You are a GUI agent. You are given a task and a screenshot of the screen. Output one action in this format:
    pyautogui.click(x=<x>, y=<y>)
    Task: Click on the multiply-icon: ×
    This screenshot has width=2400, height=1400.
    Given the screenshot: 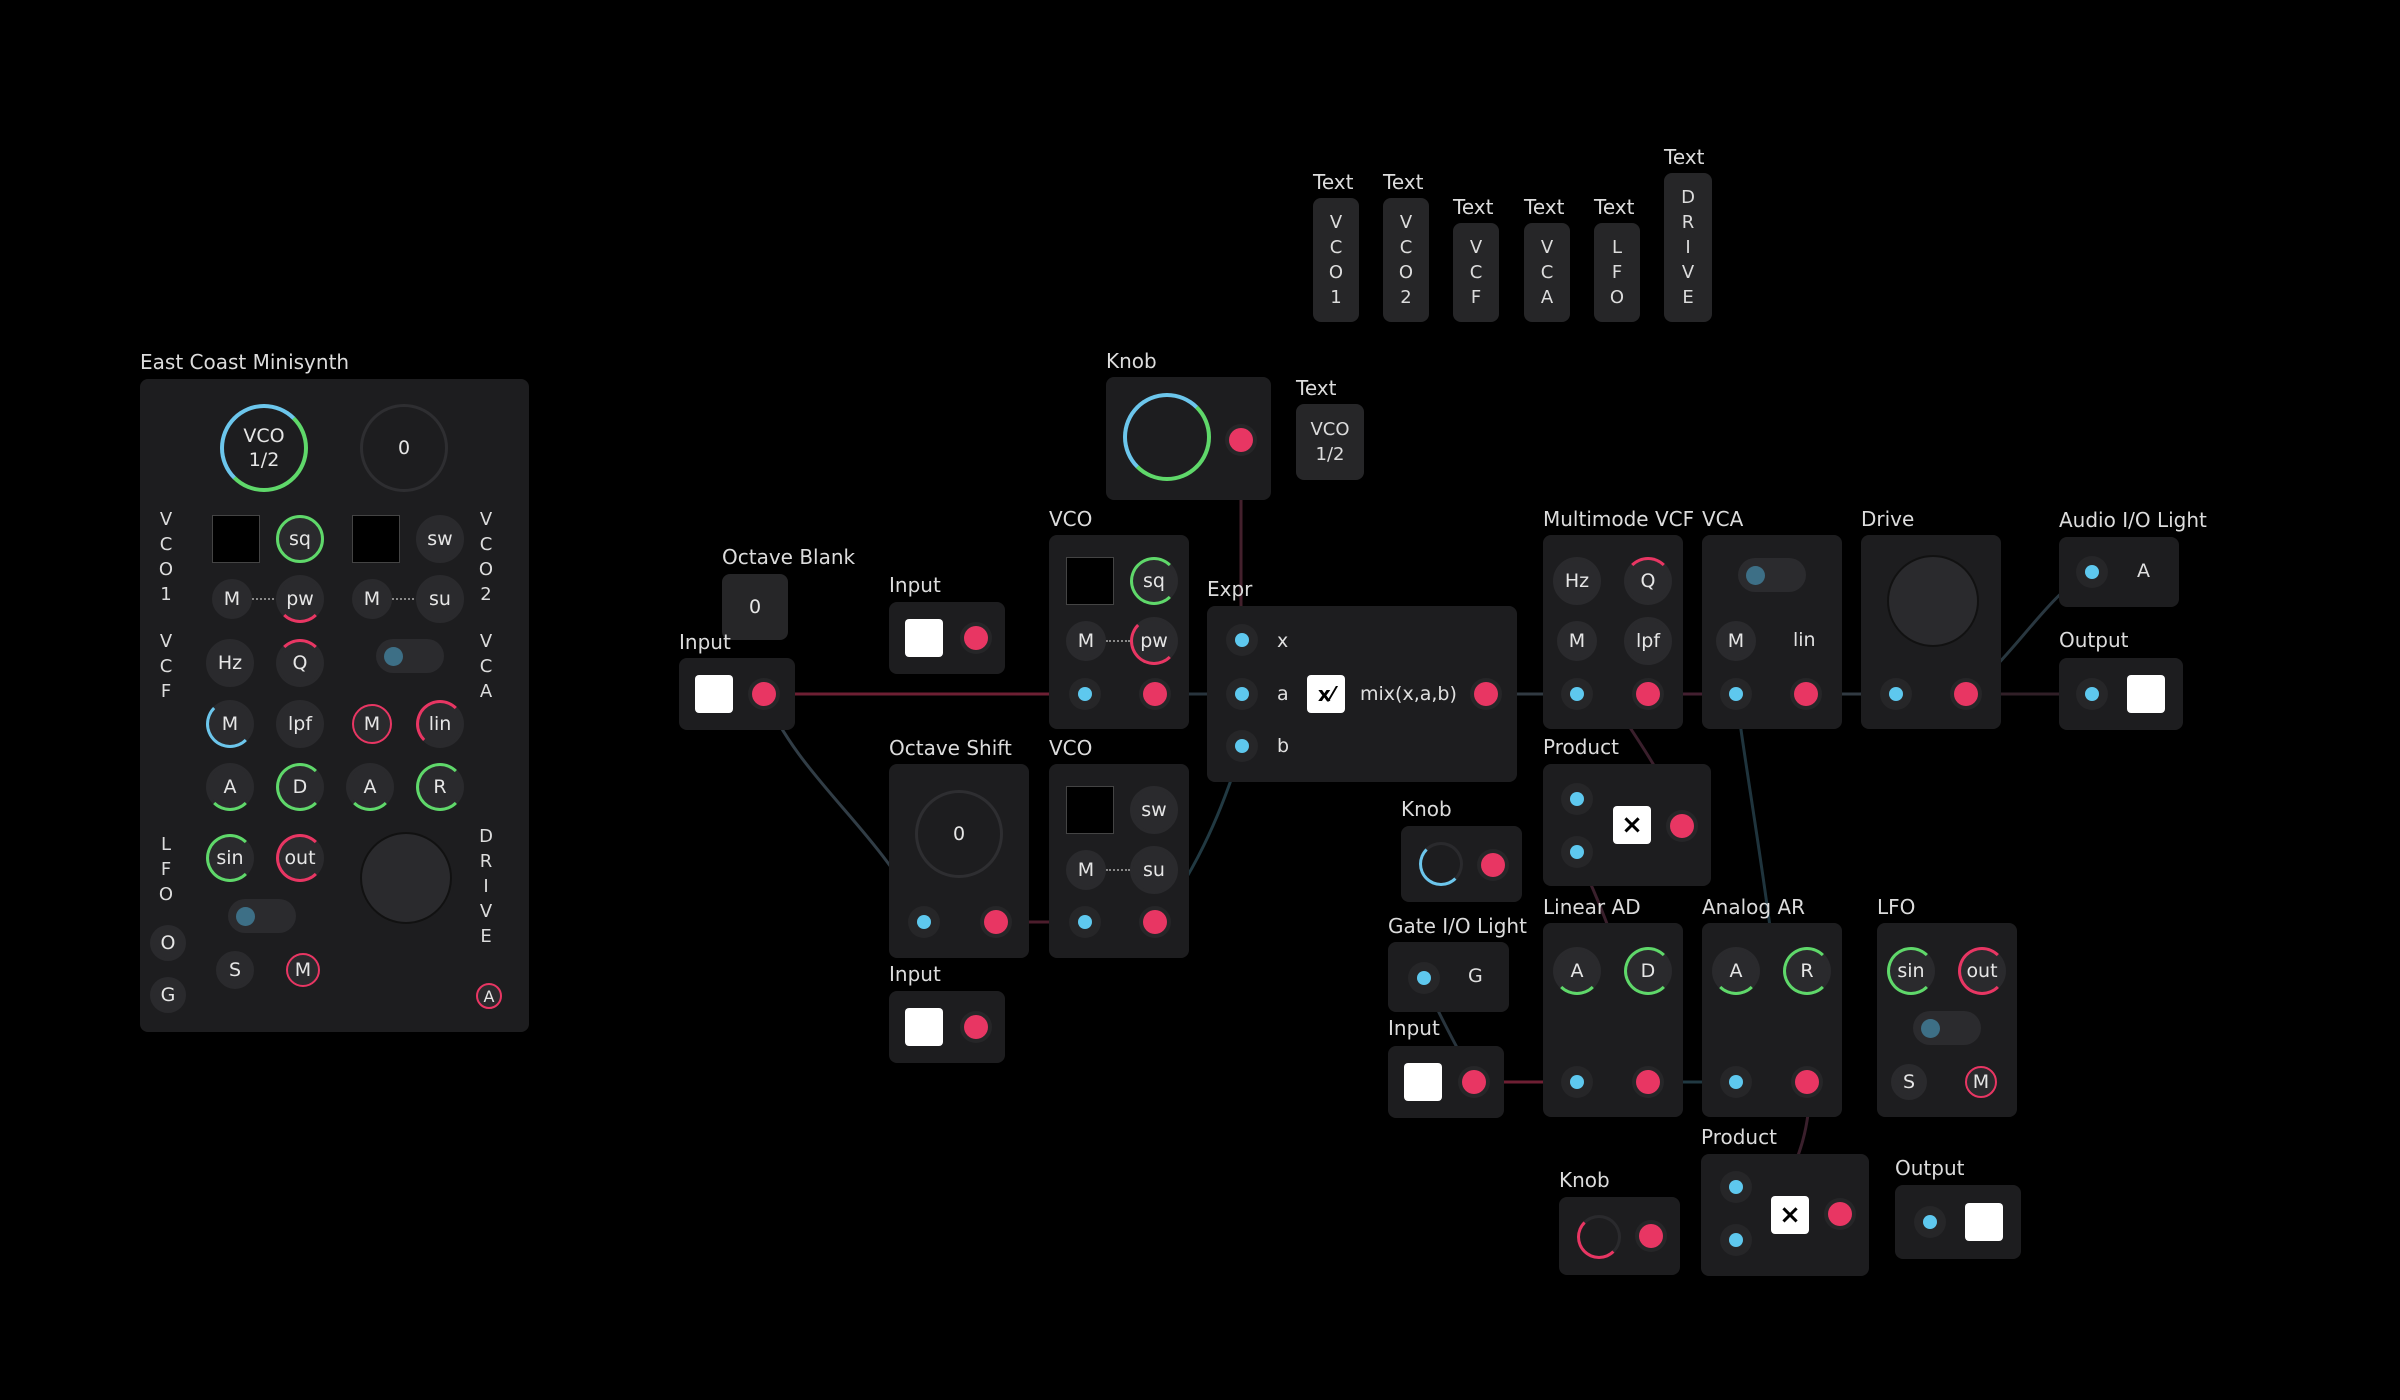 What is the action you would take?
    pyautogui.click(x=1790, y=1215)
    